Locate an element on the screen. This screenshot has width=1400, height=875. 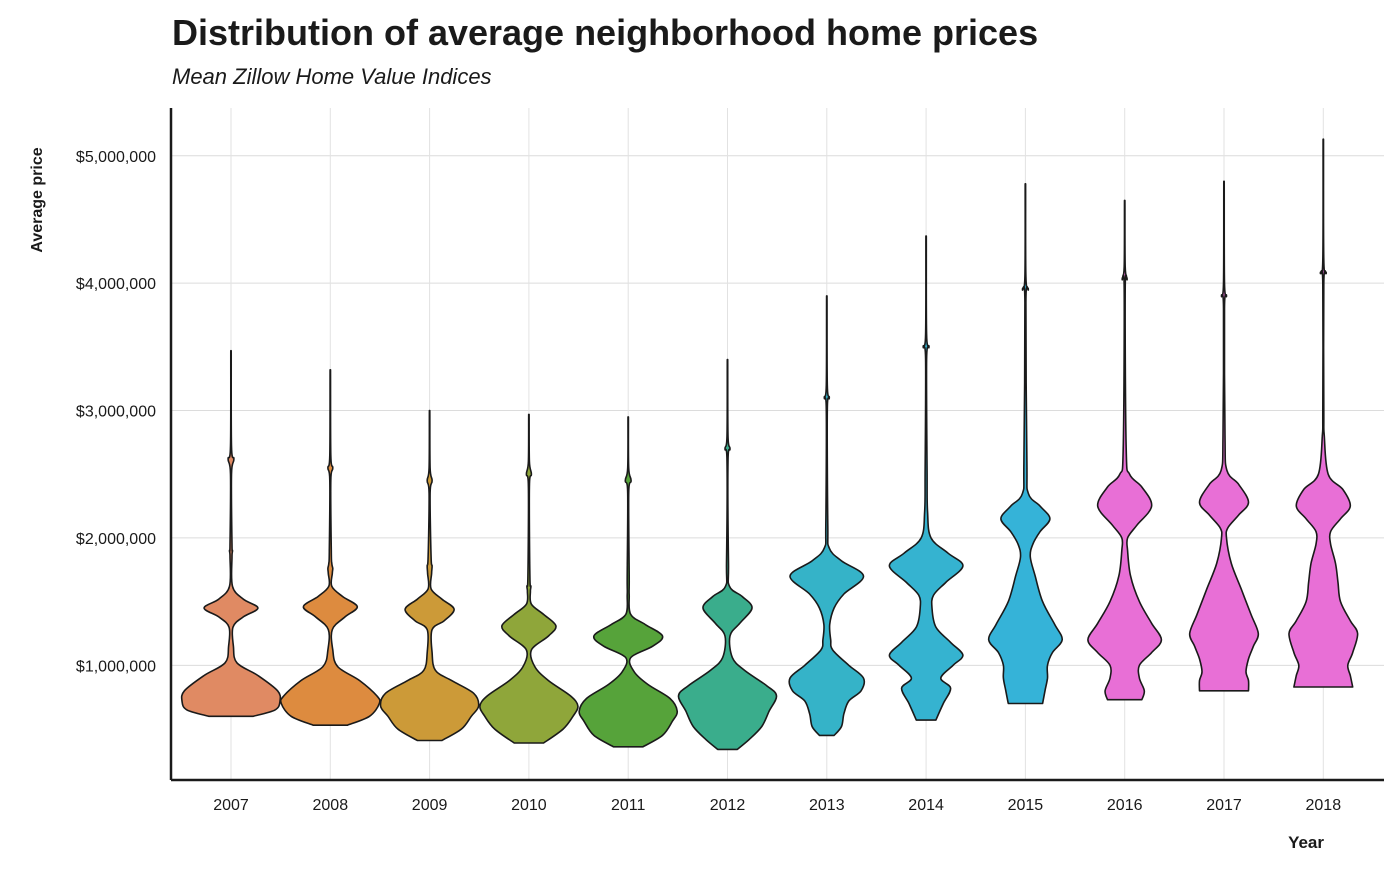
x-tick-label: 2016 is located at coordinates (1125, 805).